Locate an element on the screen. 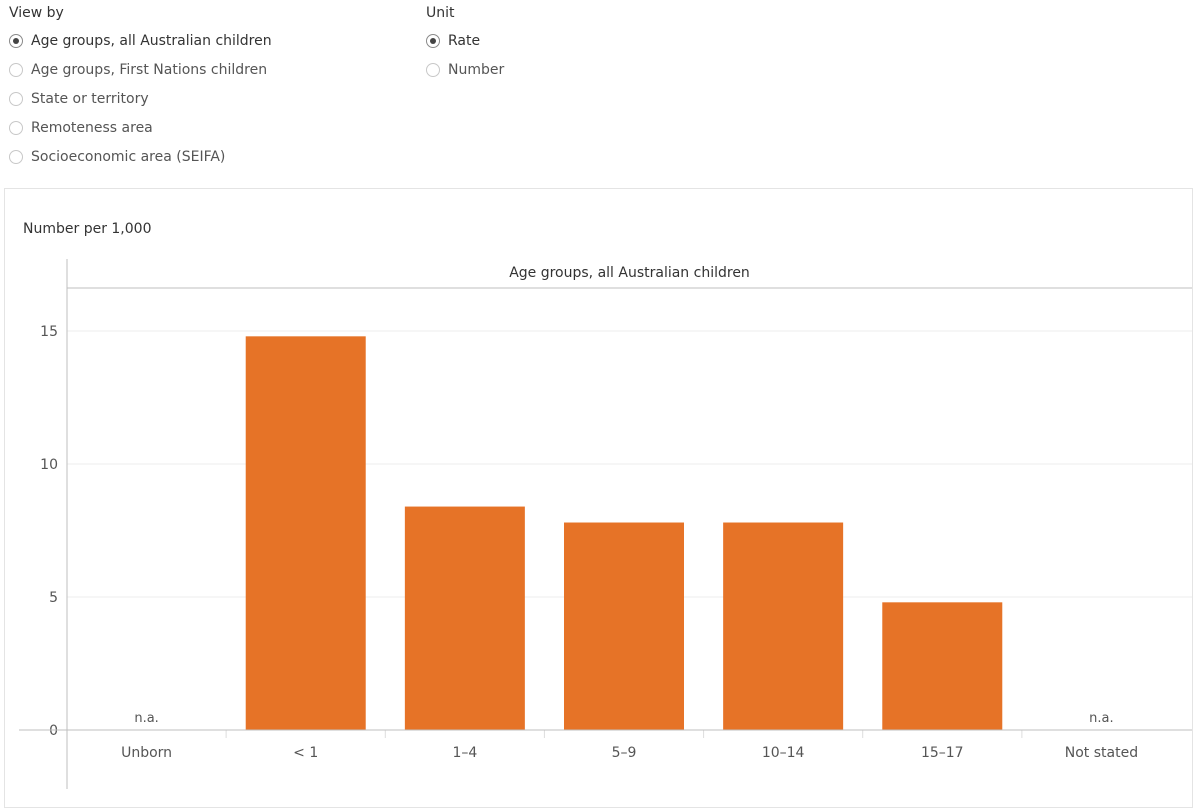 Image resolution: width=1195 pixels, height=810 pixels. view-by-option-3: Remoteness area is located at coordinates (140, 127).